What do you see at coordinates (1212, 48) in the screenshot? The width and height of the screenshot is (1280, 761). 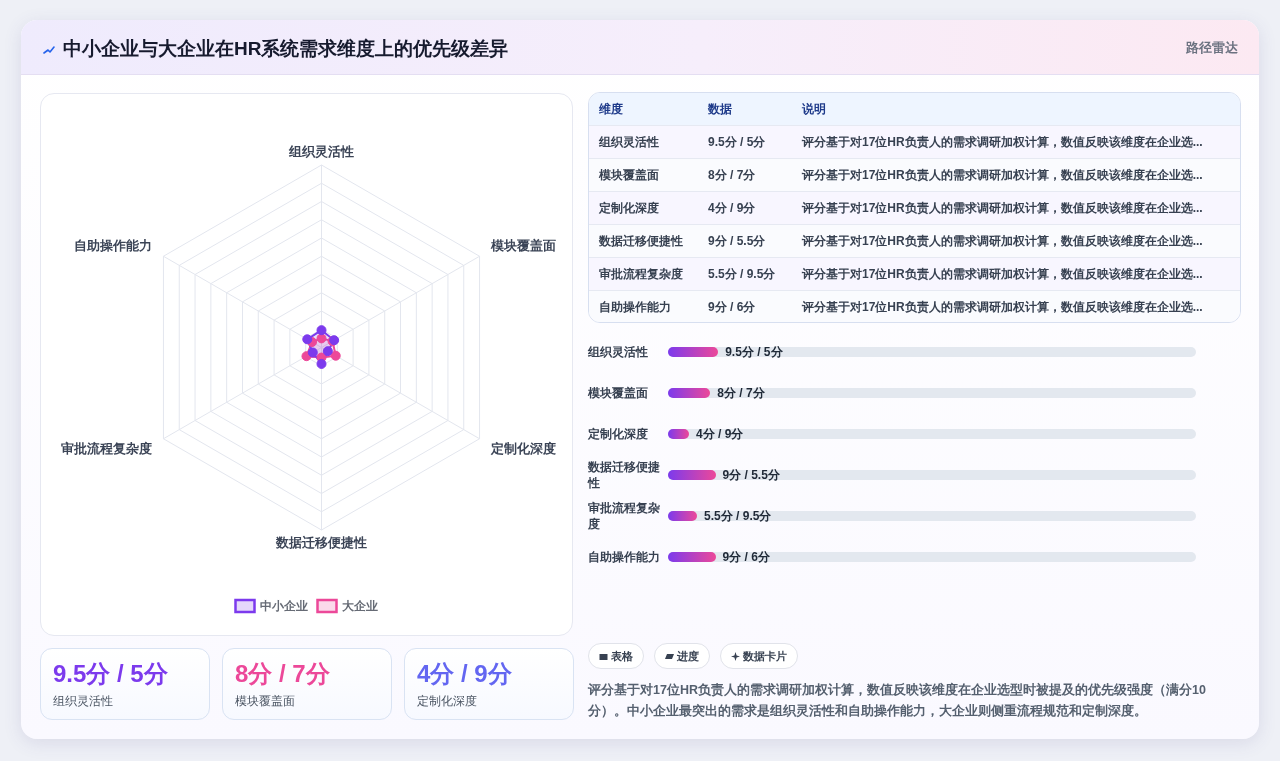 I see `text: 路径雷达` at bounding box center [1212, 48].